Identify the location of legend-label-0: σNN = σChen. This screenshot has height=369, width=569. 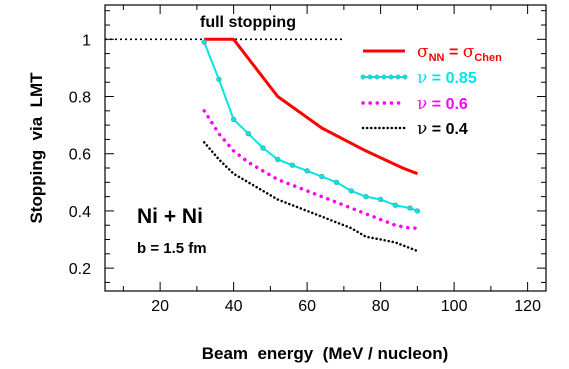
(459, 53).